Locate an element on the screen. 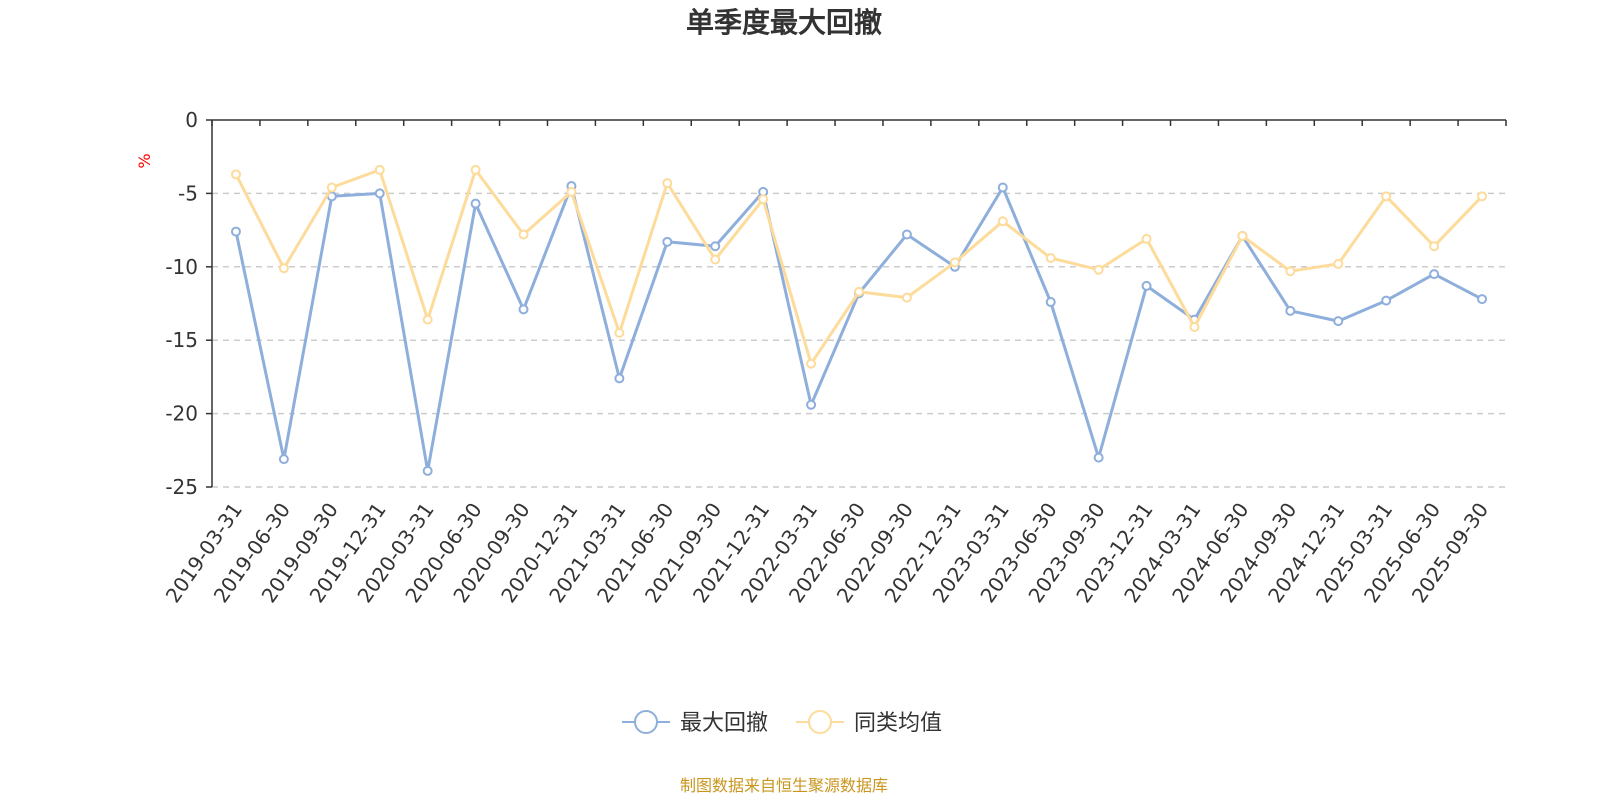 This screenshot has width=1600, height=800. y-tick-label: -15 is located at coordinates (181, 340).